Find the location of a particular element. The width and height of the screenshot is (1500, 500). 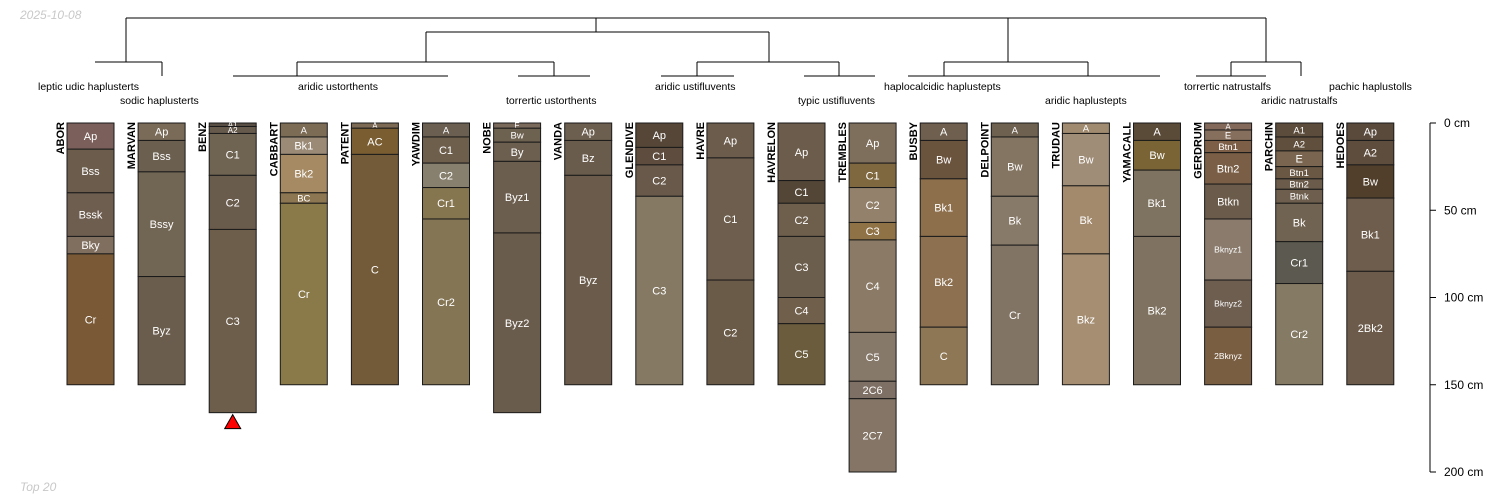

group-label-haplocalcidic-haplustepts: haplocalcidic haplustepts is located at coordinates (942, 87).